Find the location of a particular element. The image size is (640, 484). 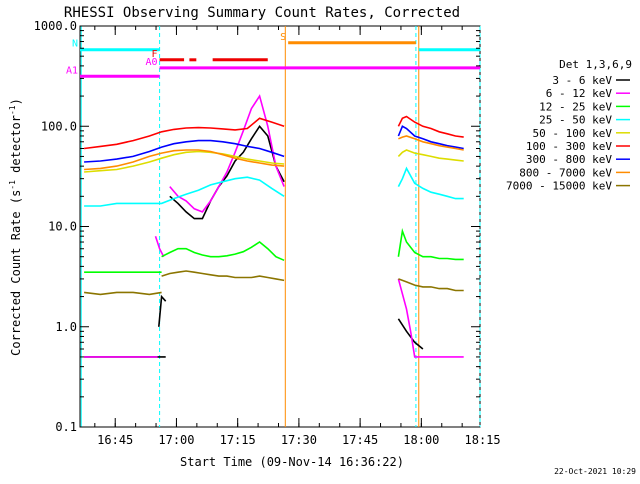

y-tick-label: 1.0 is located at coordinates (66, 327).